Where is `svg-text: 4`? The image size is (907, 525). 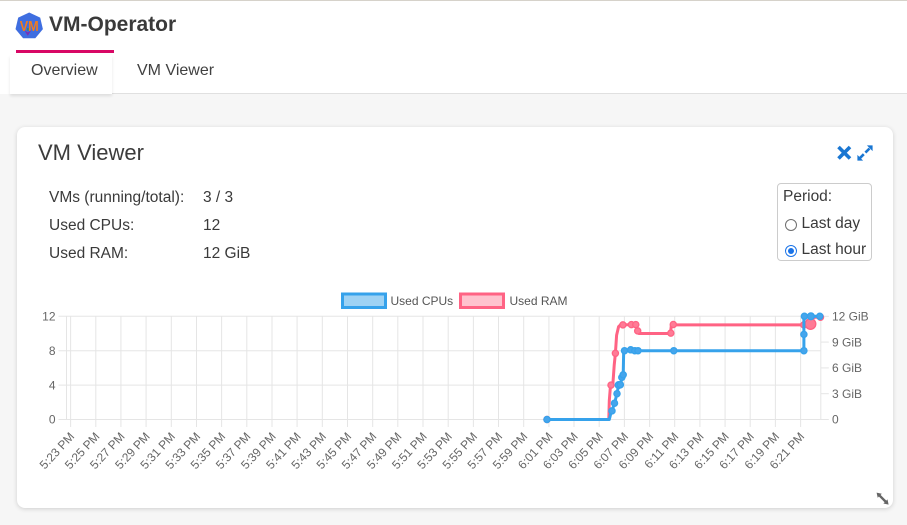 svg-text: 4 is located at coordinates (52, 385).